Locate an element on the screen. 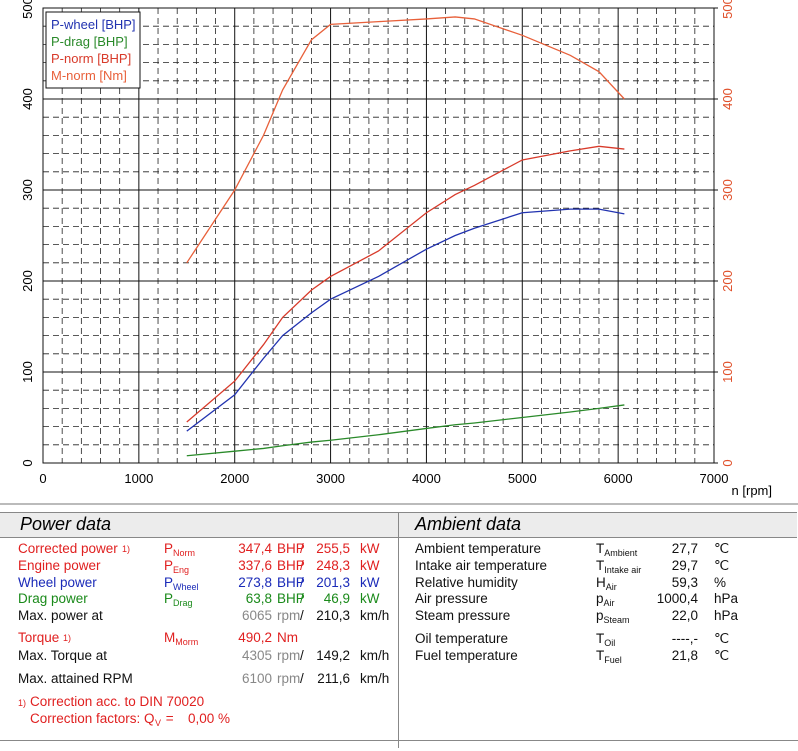 The image size is (798, 751). symbol-sub: Drag is located at coordinates (183, 603).